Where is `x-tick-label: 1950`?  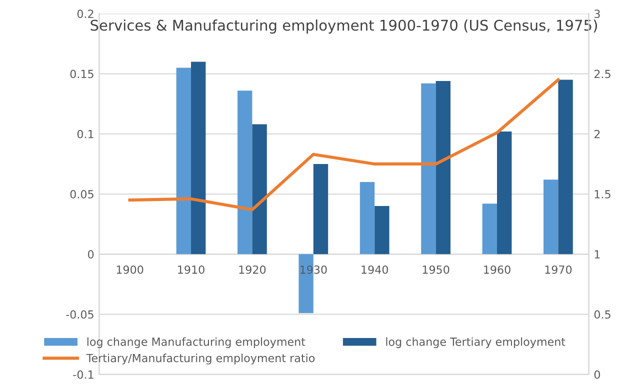
x-tick-label: 1950 is located at coordinates (436, 269).